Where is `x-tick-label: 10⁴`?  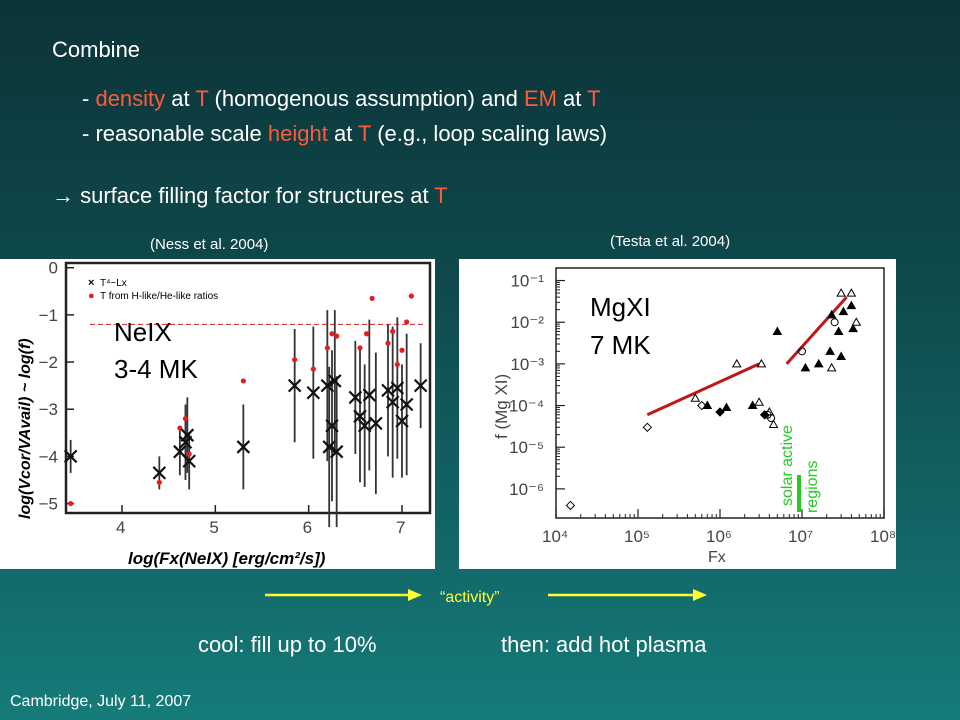 x-tick-label: 10⁴ is located at coordinates (555, 536).